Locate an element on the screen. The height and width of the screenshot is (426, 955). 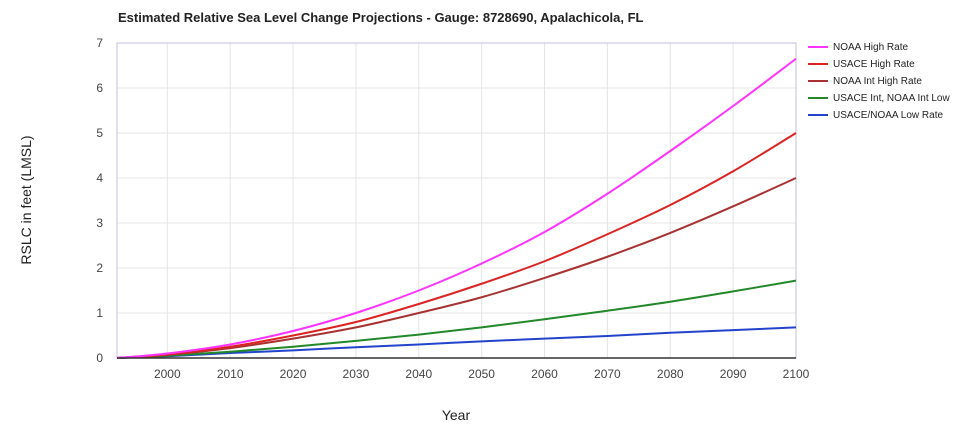
y-tick-label: 0 is located at coordinates (99, 358).